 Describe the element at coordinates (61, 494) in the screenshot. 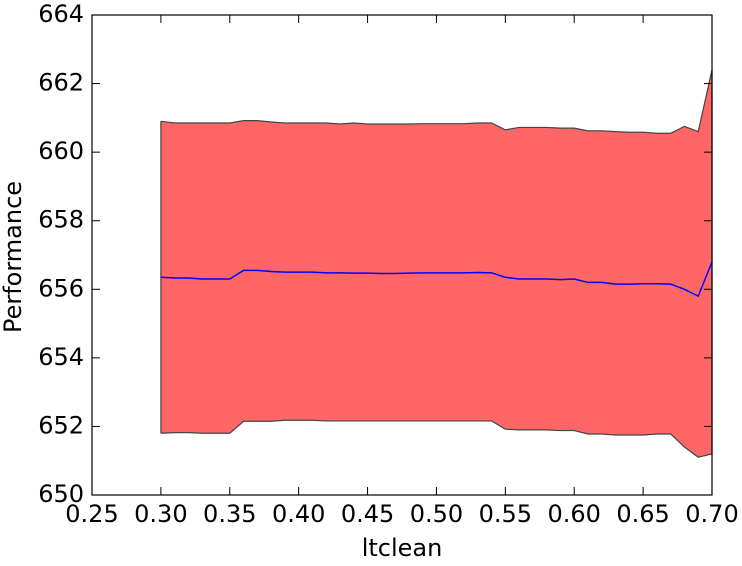

I see `y-tick-label: 650` at that location.